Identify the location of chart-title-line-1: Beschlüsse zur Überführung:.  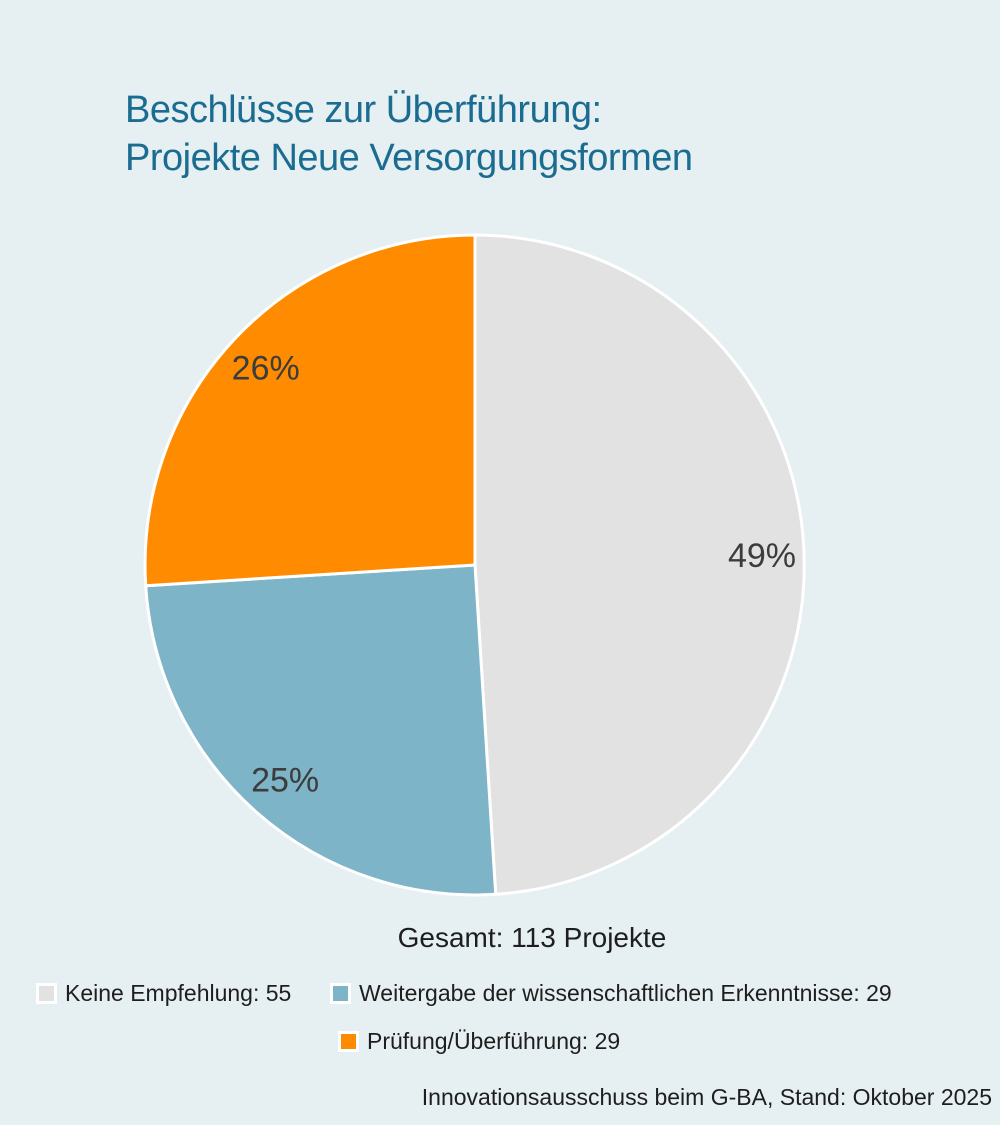
(363, 110).